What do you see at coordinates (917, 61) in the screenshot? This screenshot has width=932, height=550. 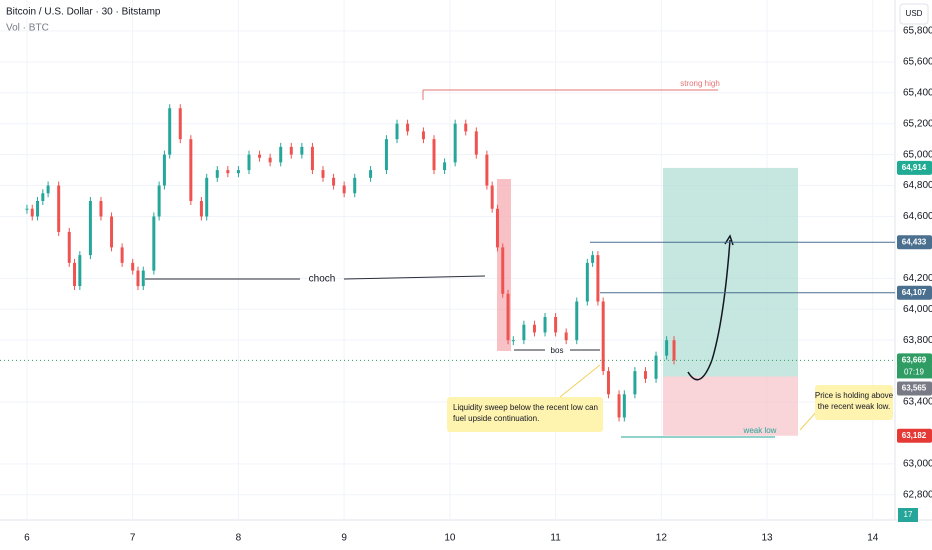 I see `y-tick-label: 65,600` at bounding box center [917, 61].